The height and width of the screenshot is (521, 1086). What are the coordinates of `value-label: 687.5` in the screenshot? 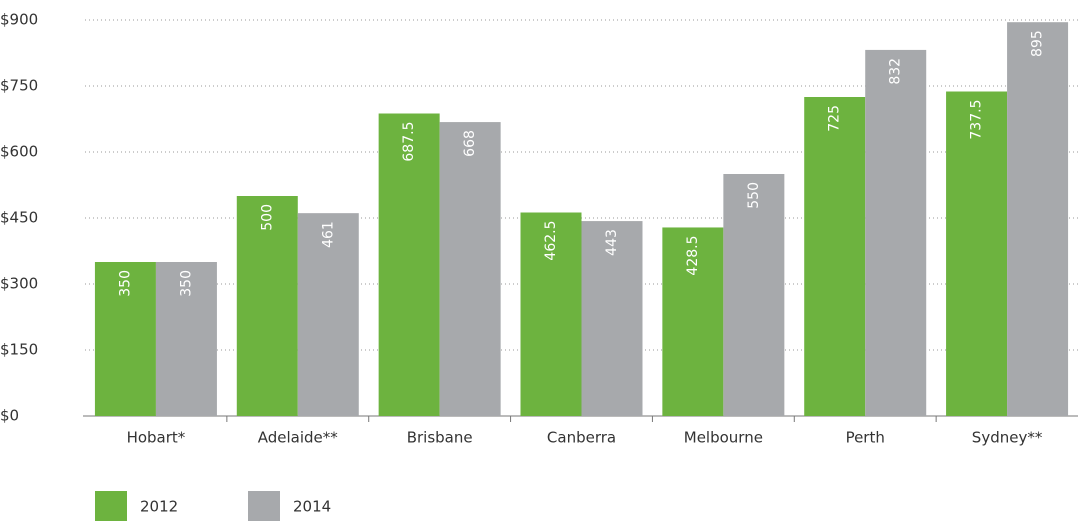 It's located at (409, 142).